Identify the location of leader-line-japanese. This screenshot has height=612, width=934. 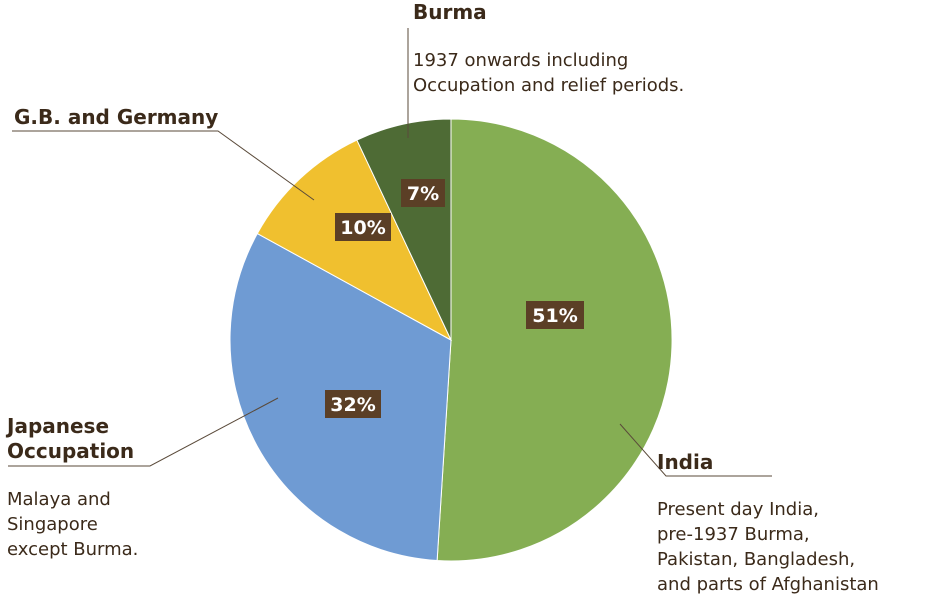
(143, 432).